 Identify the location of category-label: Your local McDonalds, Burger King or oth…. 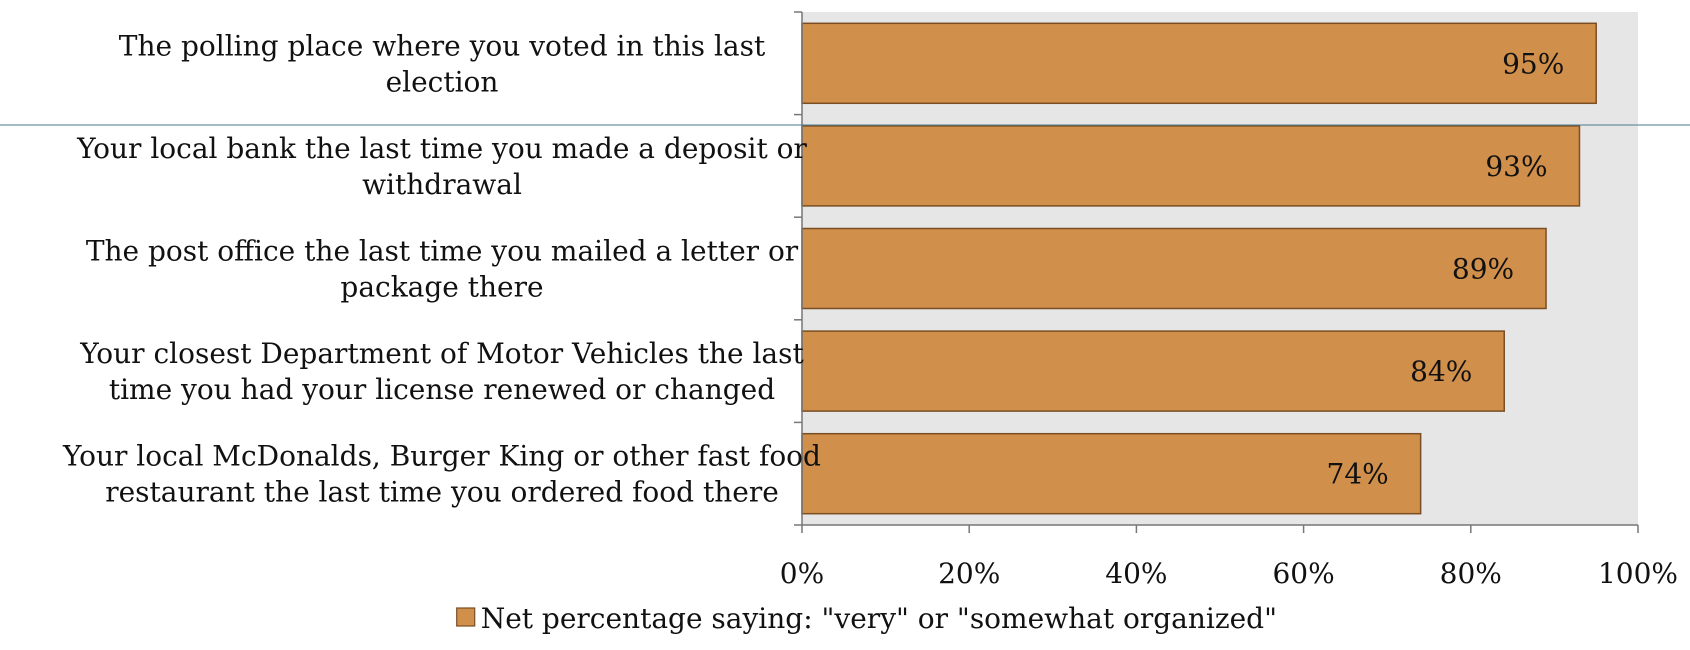
(441, 456).